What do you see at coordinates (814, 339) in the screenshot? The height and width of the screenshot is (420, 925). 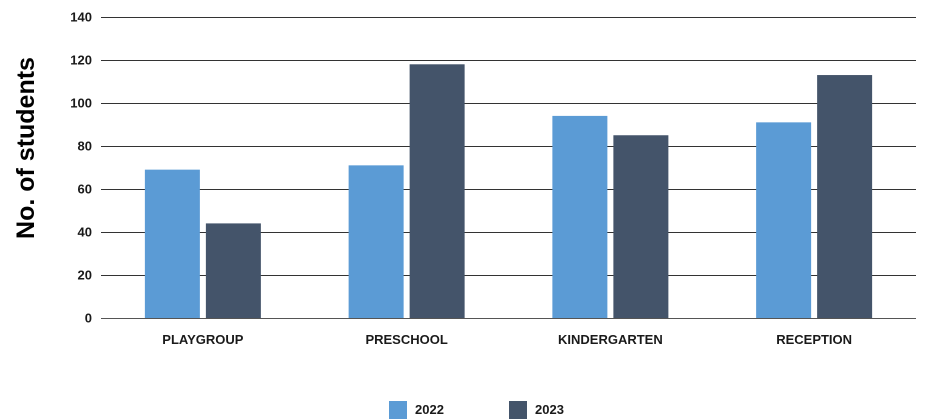 I see `x-category-label: RECEPTION` at bounding box center [814, 339].